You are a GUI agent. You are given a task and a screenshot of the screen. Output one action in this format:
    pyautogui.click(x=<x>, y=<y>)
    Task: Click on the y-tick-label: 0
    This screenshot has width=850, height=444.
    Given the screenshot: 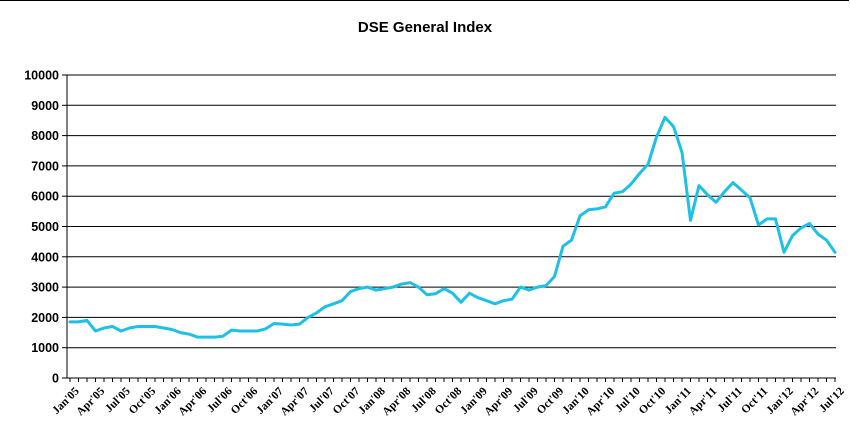 What is the action you would take?
    pyautogui.click(x=55, y=379)
    